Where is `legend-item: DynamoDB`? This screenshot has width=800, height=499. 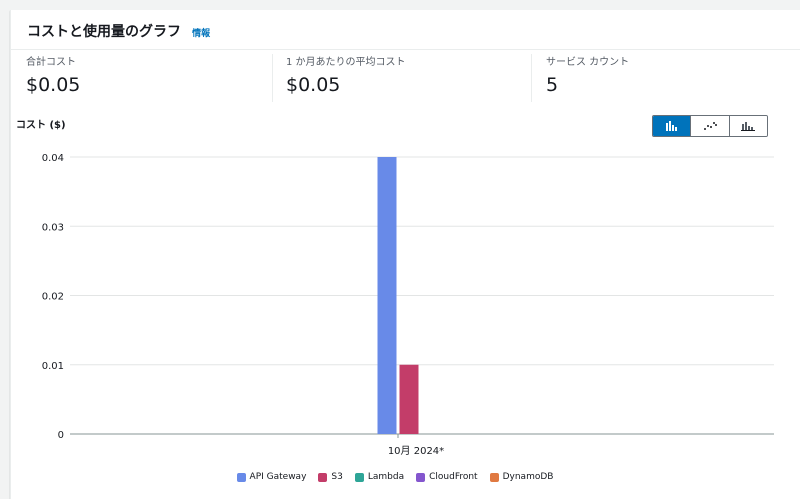
legend-item: DynamoDB is located at coordinates (521, 477).